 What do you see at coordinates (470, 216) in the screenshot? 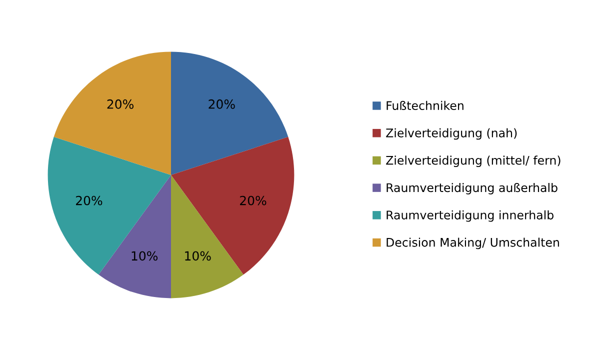
I see `legend-label: Raumverteidigung innerhalb` at bounding box center [470, 216].